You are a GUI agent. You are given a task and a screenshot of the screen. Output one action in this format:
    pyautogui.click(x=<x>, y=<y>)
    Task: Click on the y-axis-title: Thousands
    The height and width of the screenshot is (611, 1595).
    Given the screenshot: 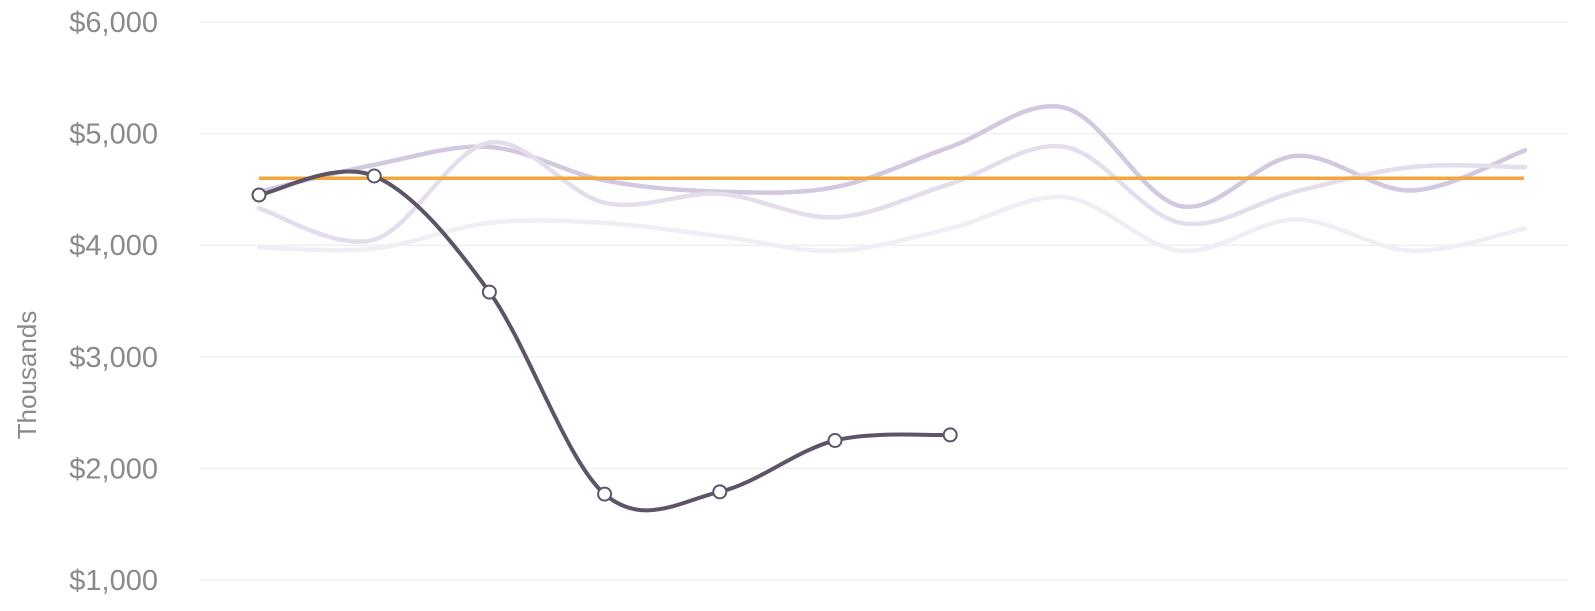 What is the action you would take?
    pyautogui.click(x=27, y=375)
    